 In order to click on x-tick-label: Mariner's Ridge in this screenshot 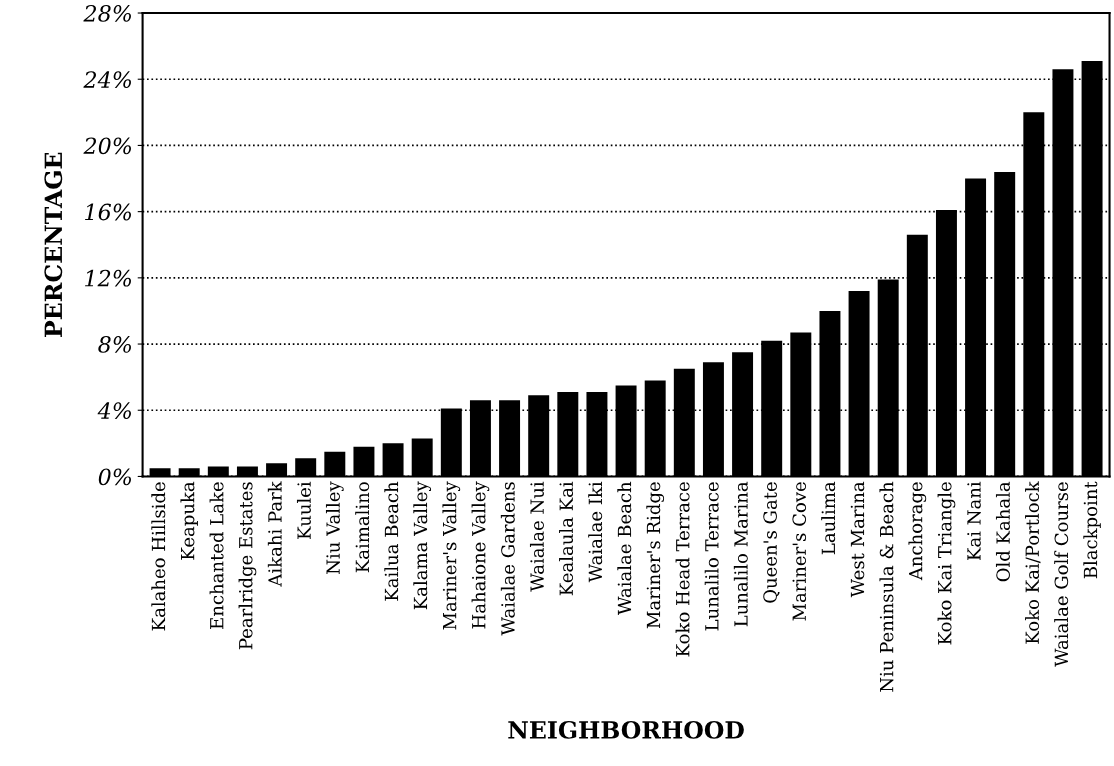, I will do `click(655, 555)`.